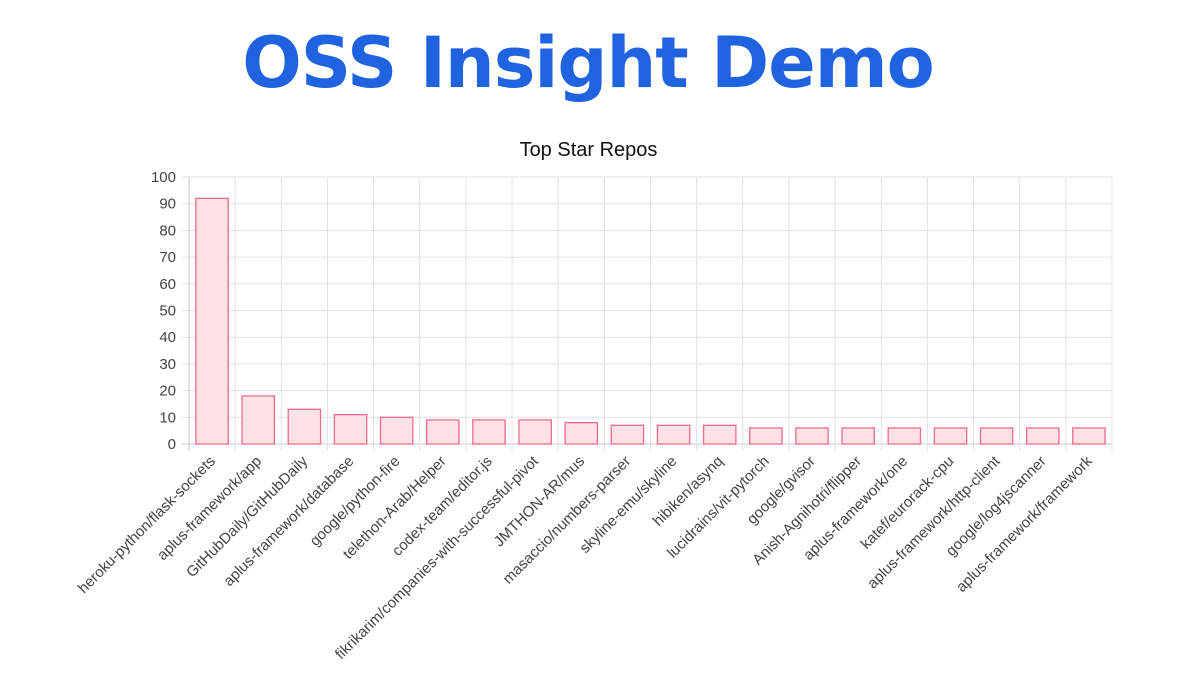 The height and width of the screenshot is (689, 1200). Describe the element at coordinates (167, 417) in the screenshot. I see `y-tick-label: 10` at that location.